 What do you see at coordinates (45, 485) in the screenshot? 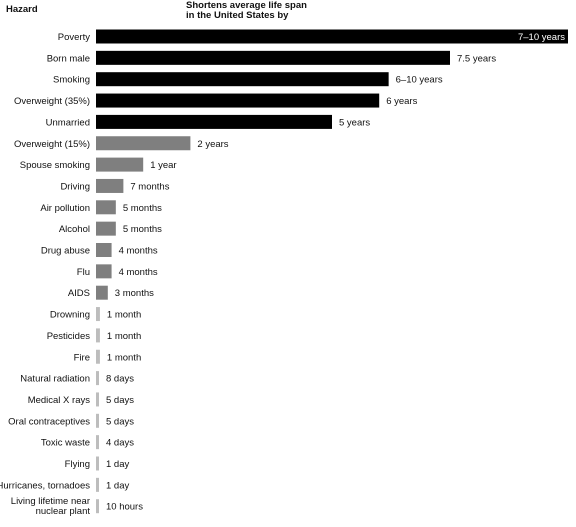
I see `category-label: Hurricanes, tornadoes` at bounding box center [45, 485].